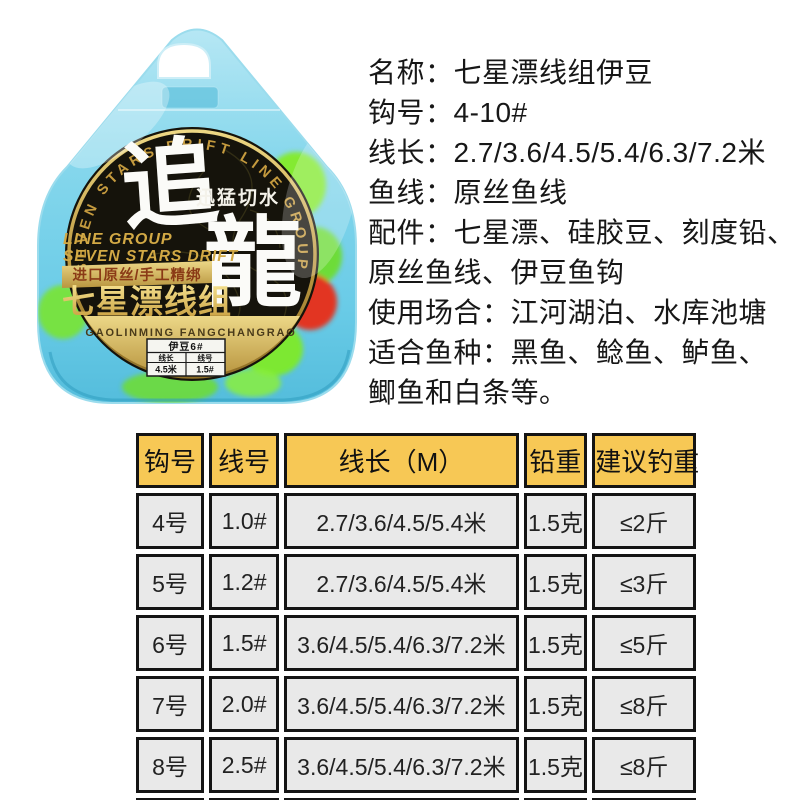 The width and height of the screenshot is (800, 800). I want to click on calligraphy-long: 龍, so click(253, 263).